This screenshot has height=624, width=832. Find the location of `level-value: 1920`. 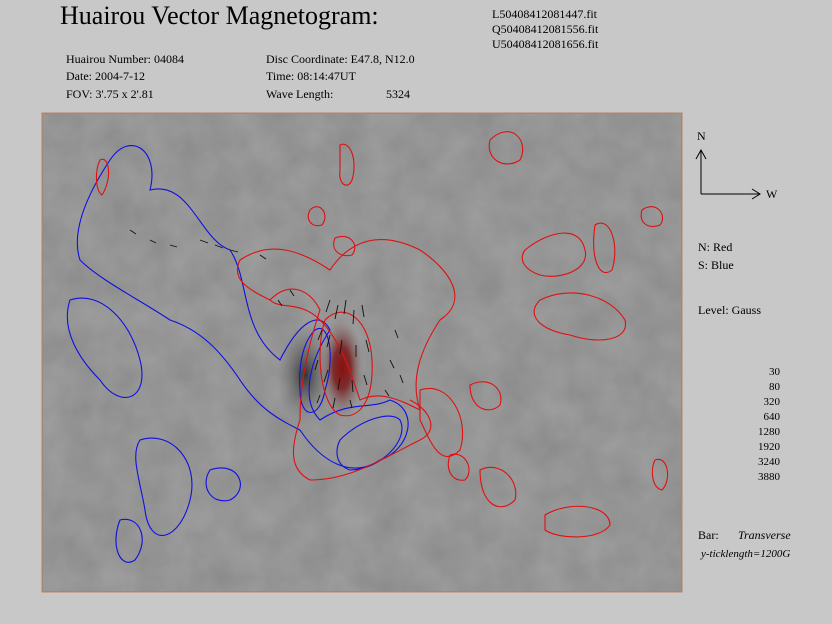

level-value: 1920 is located at coordinates (769, 447).